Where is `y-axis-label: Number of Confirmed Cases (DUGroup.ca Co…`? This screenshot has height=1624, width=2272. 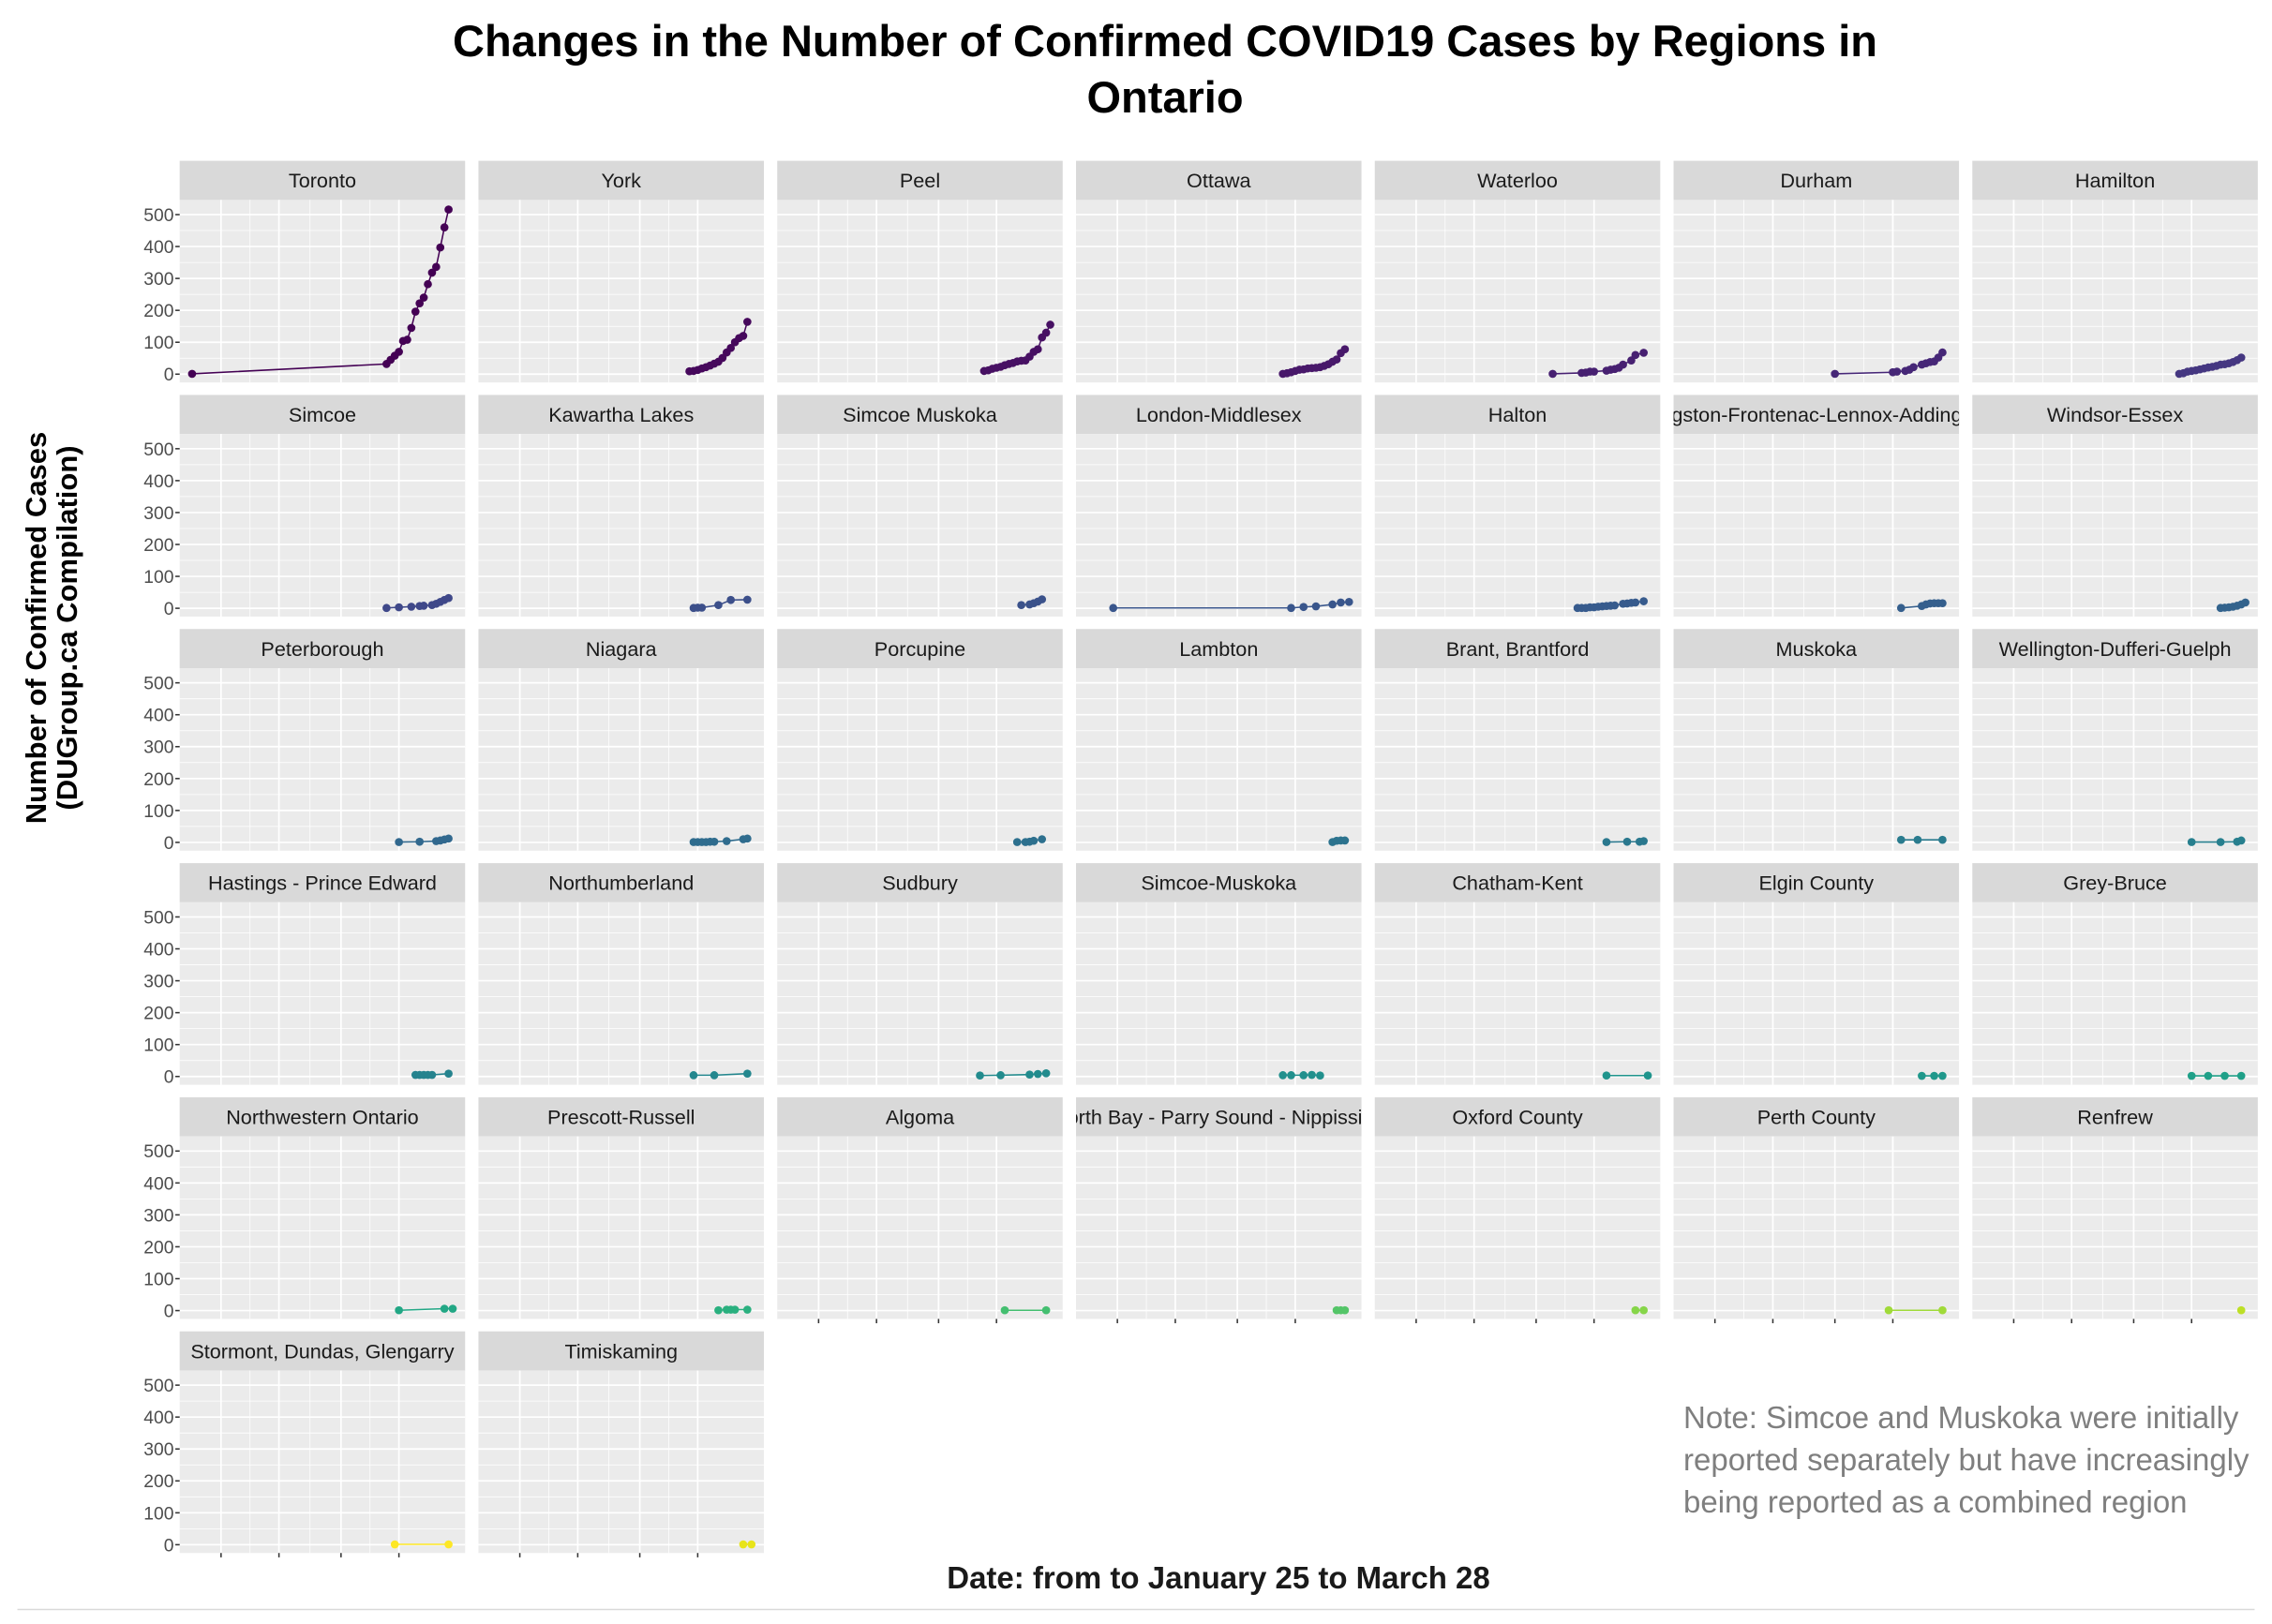 y-axis-label: Number of Confirmed Cases (DUGroup.ca Co… is located at coordinates (52, 628).